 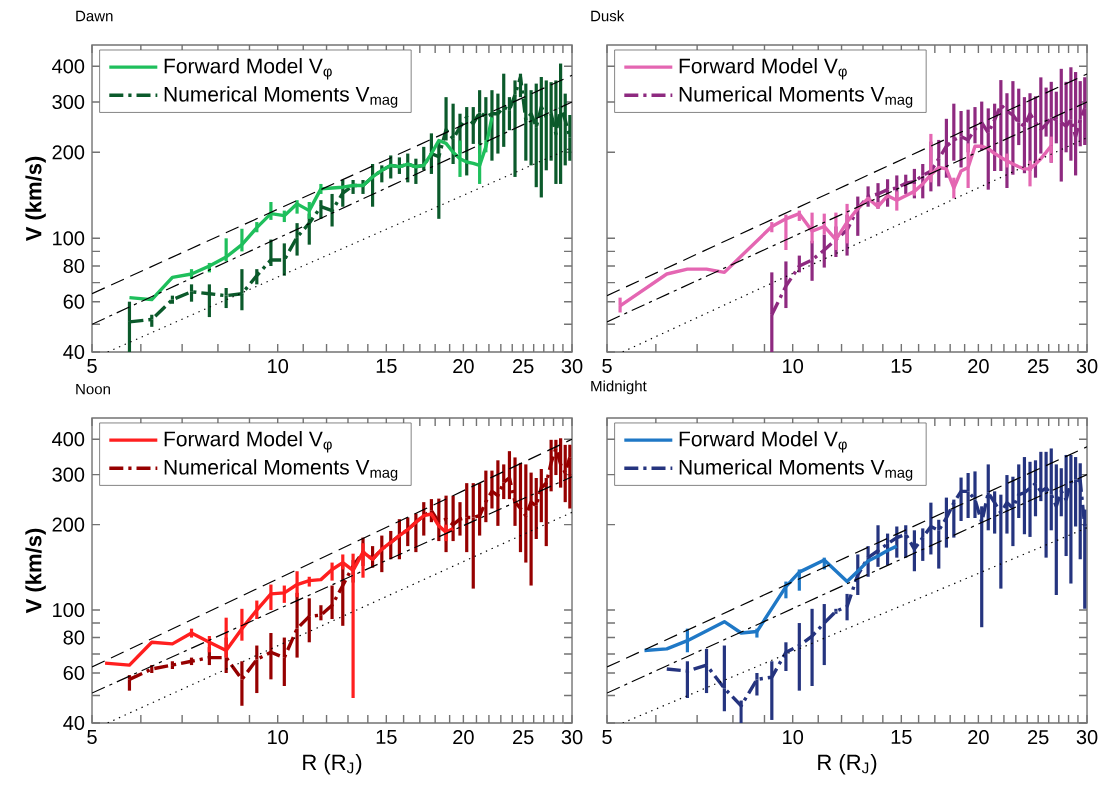 What do you see at coordinates (94, 16) in the screenshot?
I see `chart-title: Dawn` at bounding box center [94, 16].